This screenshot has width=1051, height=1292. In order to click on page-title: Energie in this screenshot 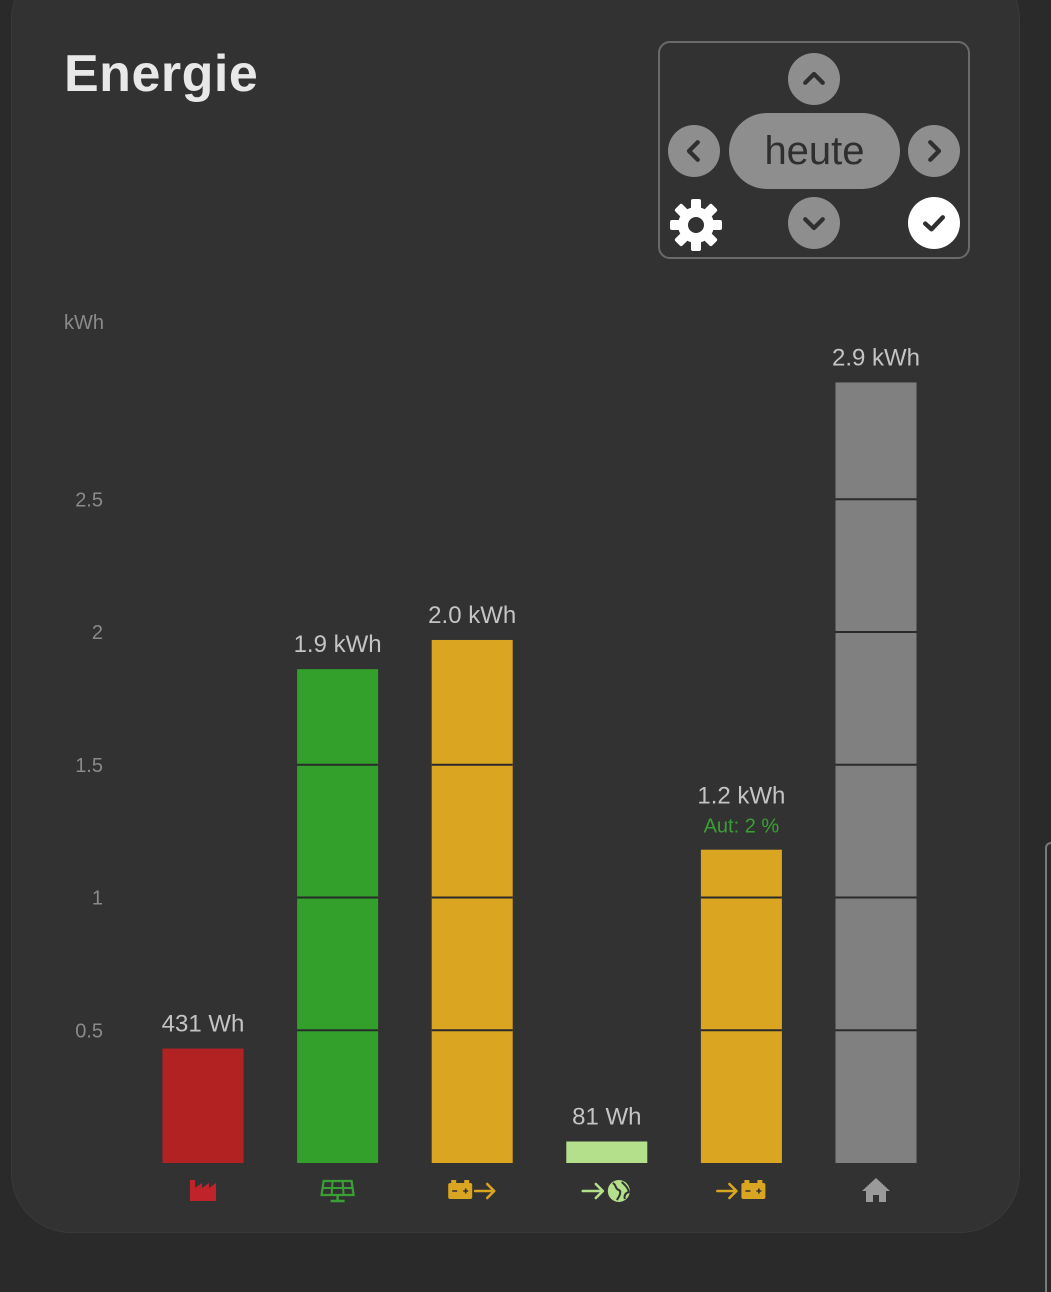, I will do `click(161, 74)`.